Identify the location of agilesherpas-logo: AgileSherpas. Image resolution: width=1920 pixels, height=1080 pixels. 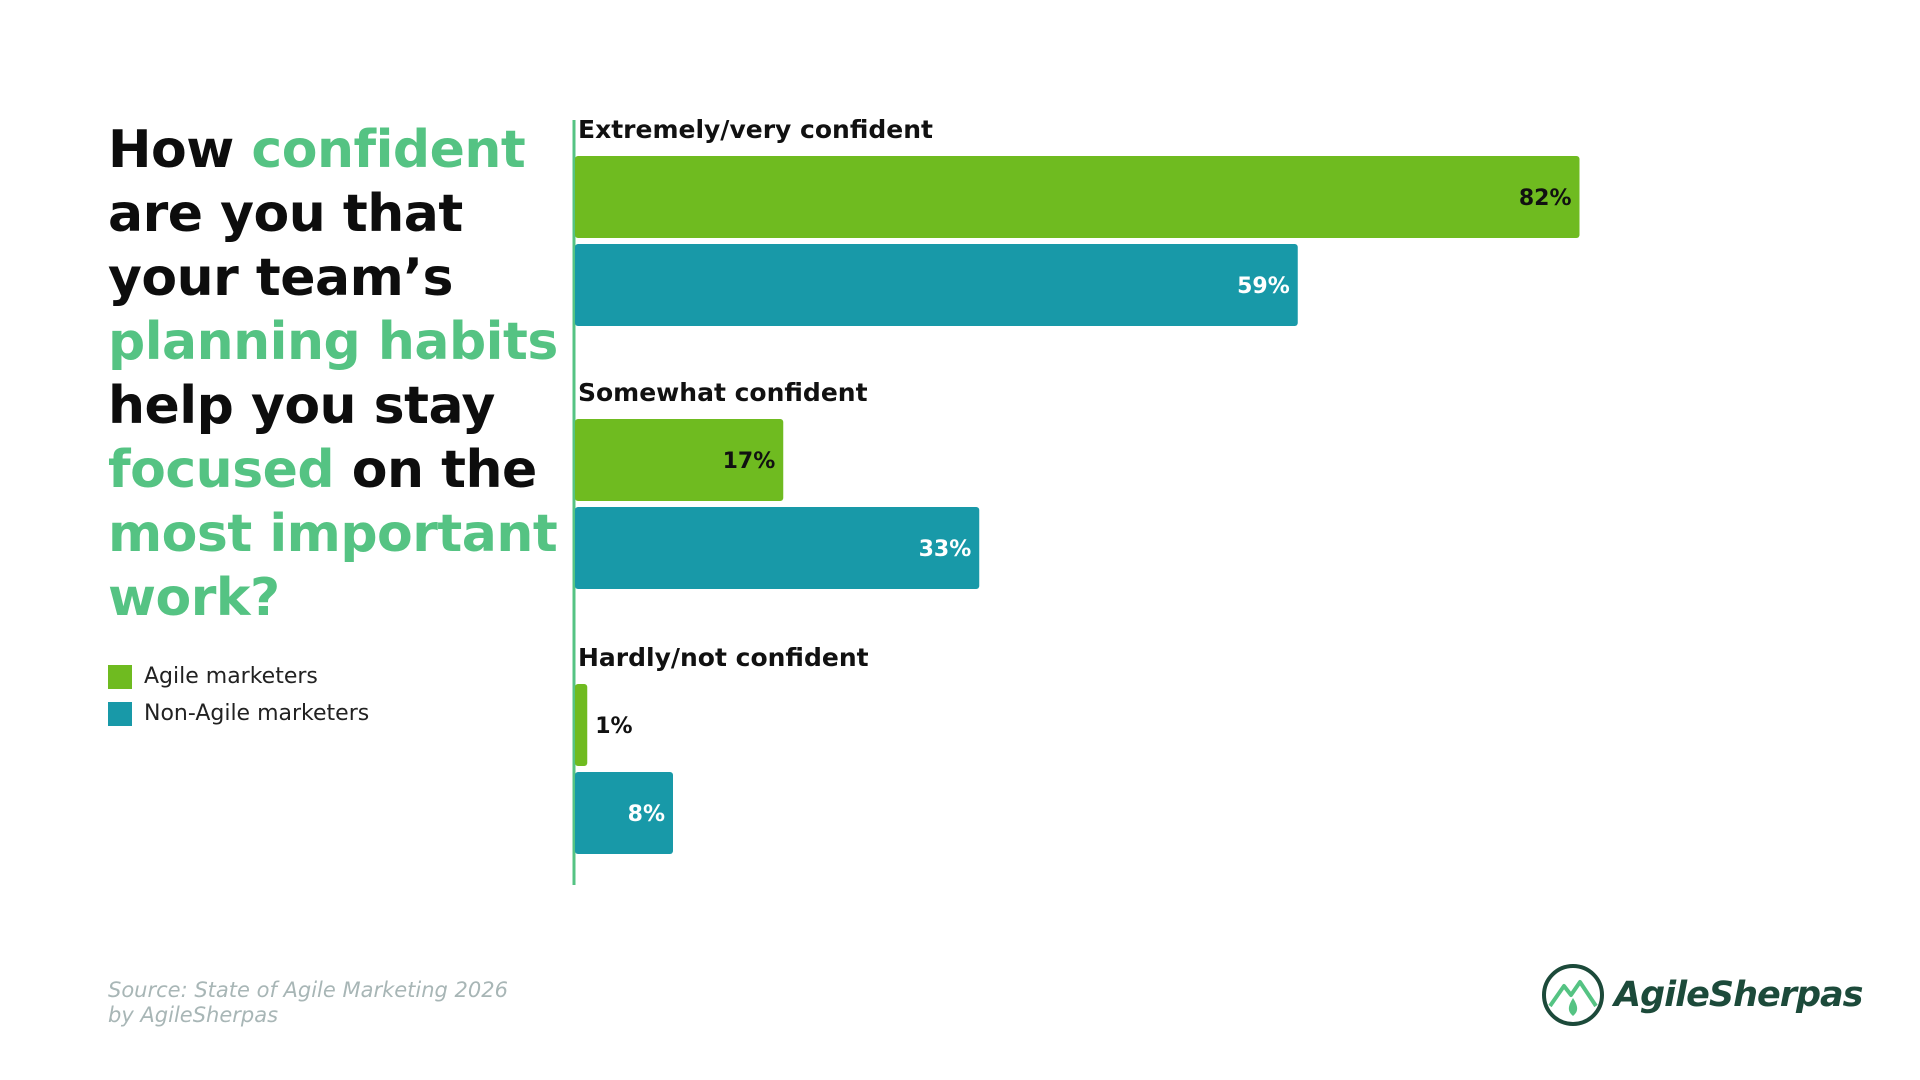
(1702, 995).